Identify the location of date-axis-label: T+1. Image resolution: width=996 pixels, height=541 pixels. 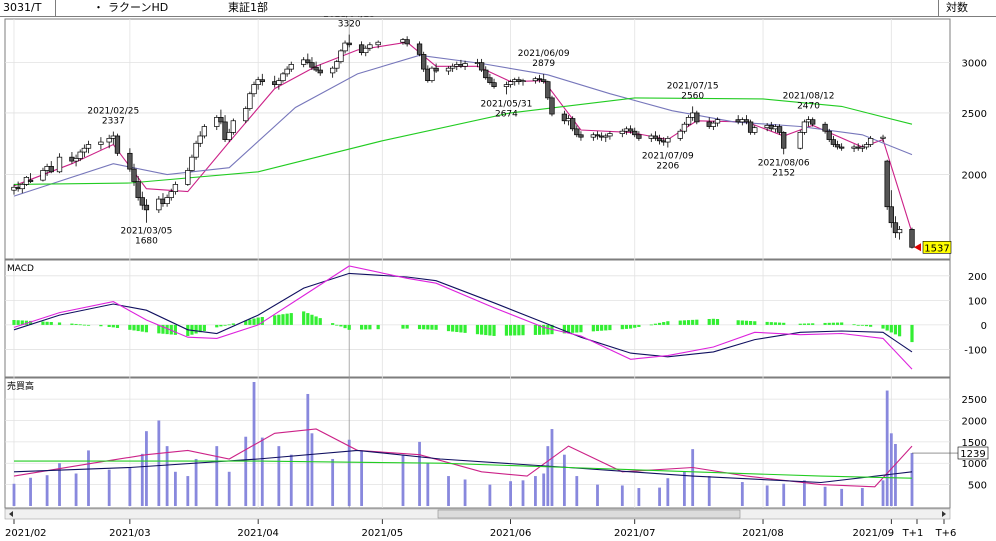
(913, 533).